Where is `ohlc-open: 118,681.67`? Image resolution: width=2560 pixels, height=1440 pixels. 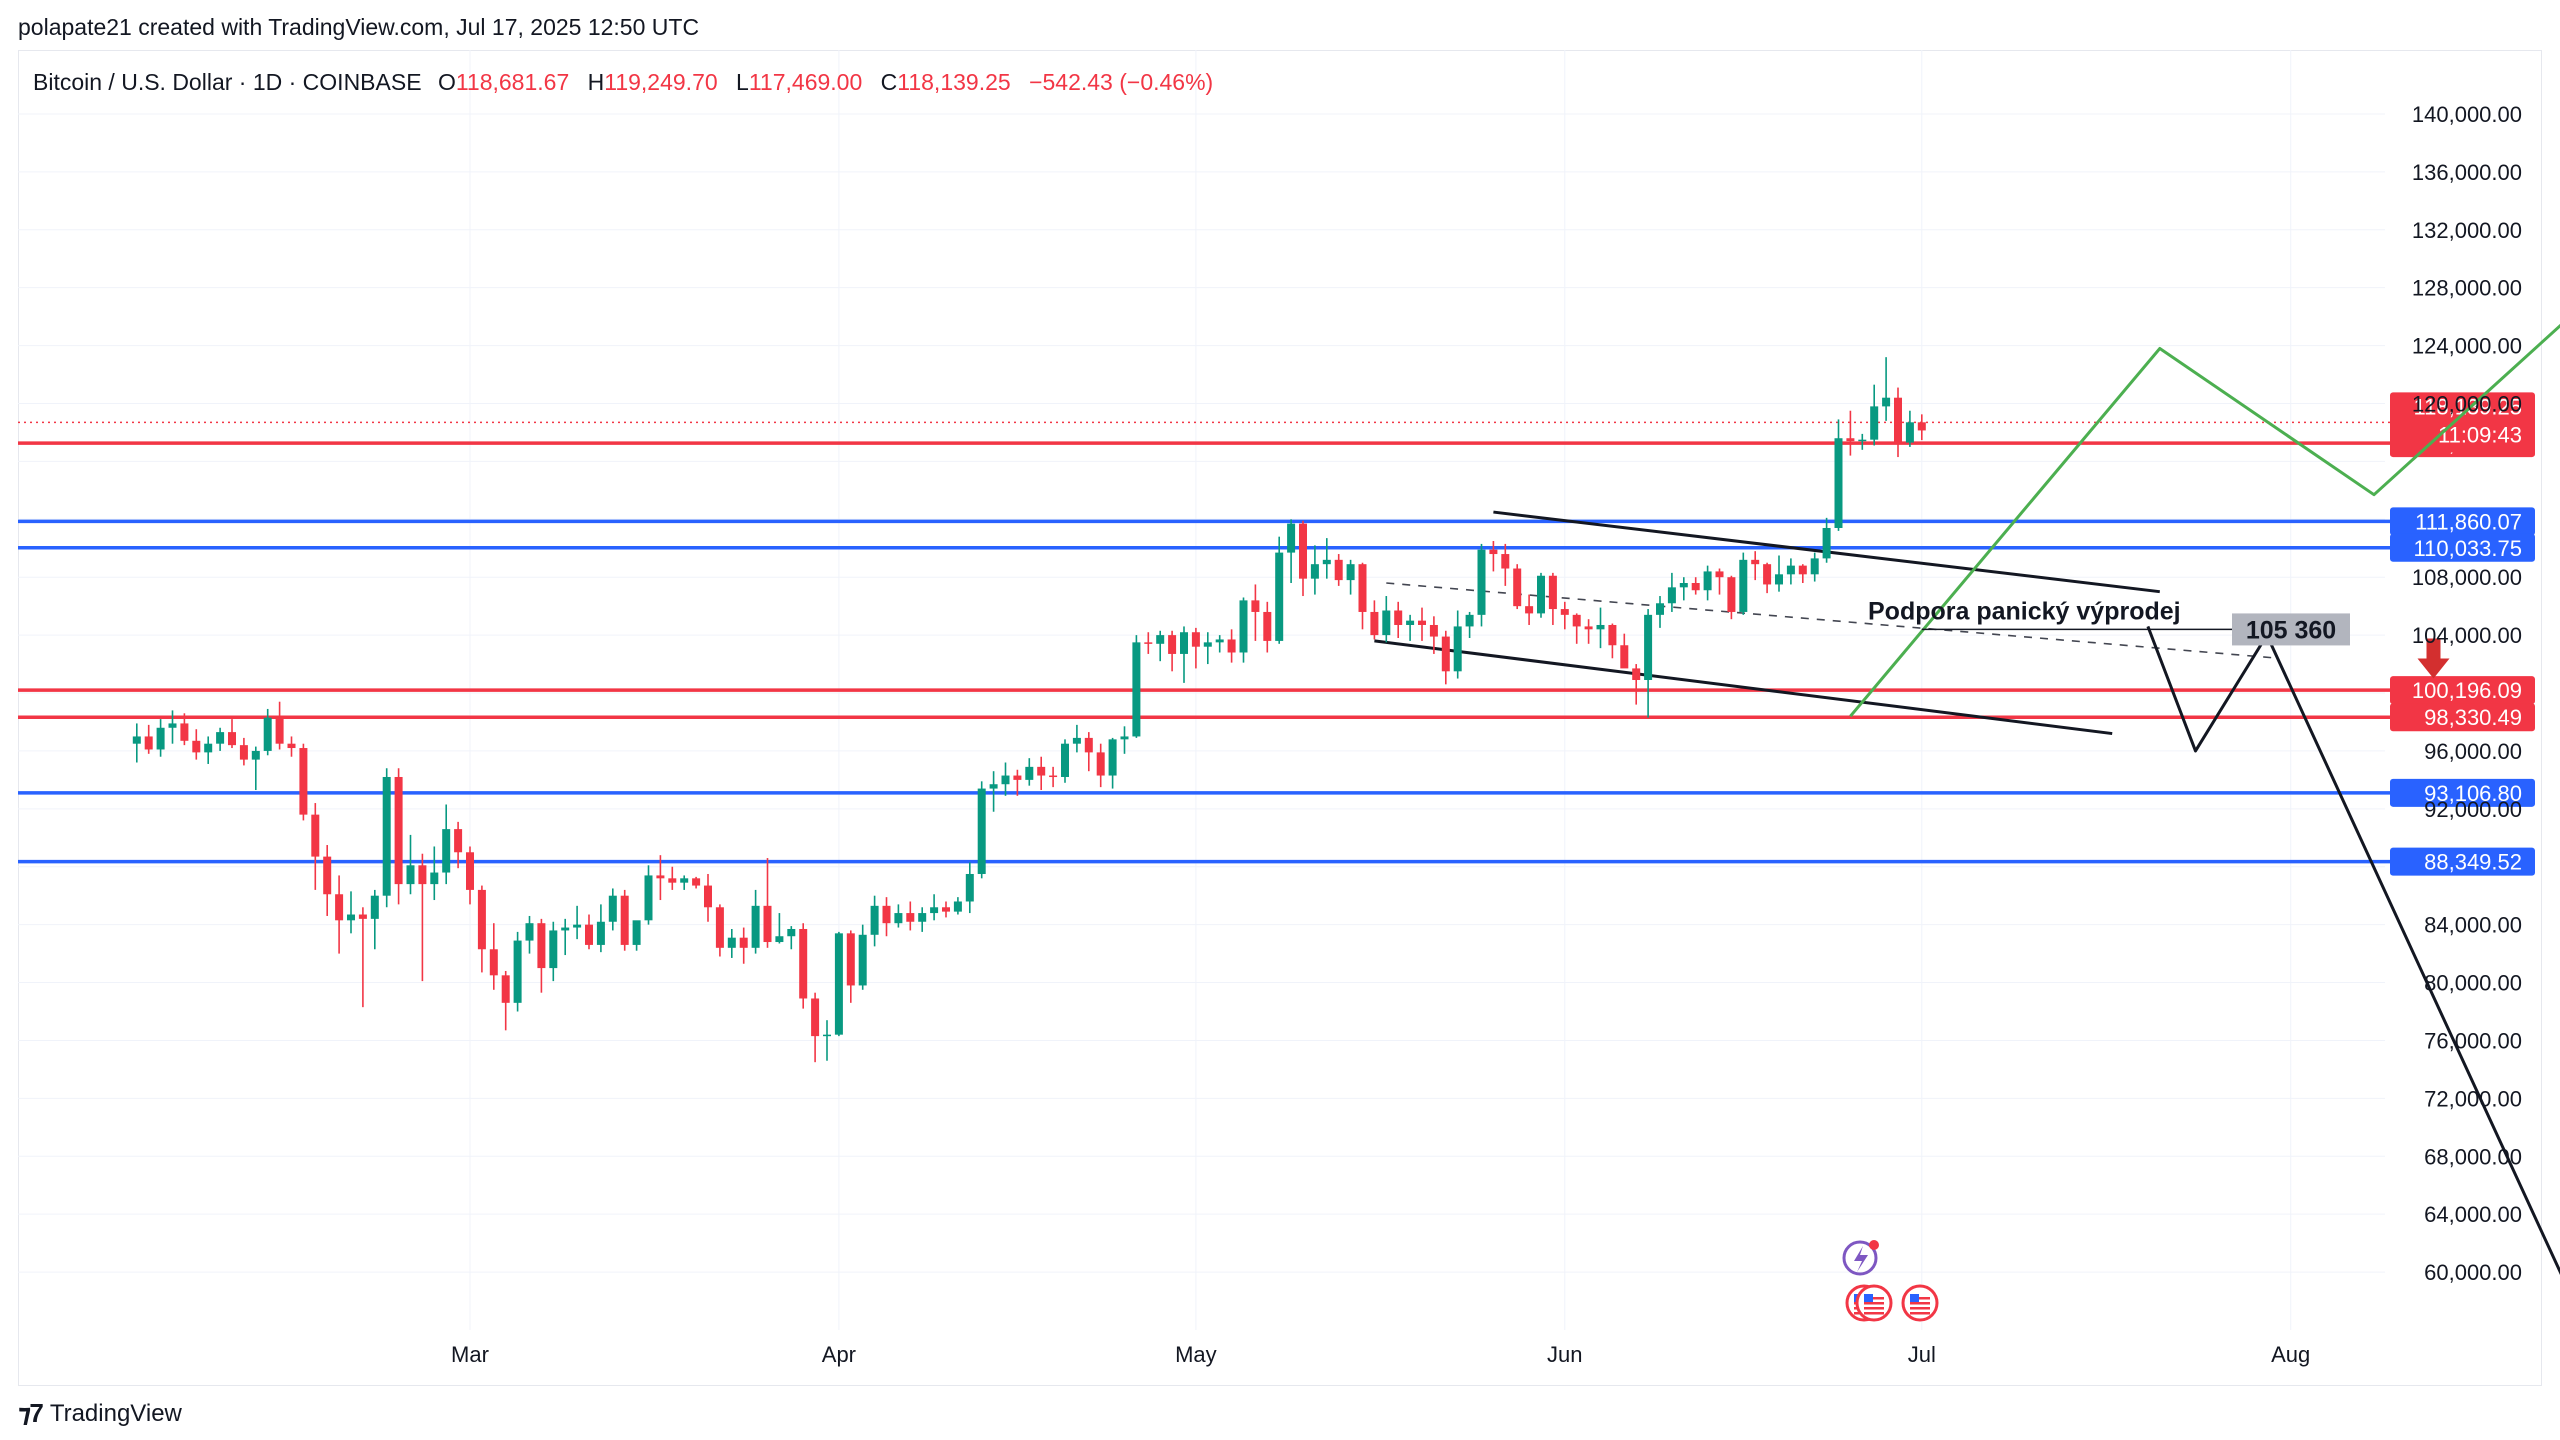 ohlc-open: 118,681.67 is located at coordinates (512, 82).